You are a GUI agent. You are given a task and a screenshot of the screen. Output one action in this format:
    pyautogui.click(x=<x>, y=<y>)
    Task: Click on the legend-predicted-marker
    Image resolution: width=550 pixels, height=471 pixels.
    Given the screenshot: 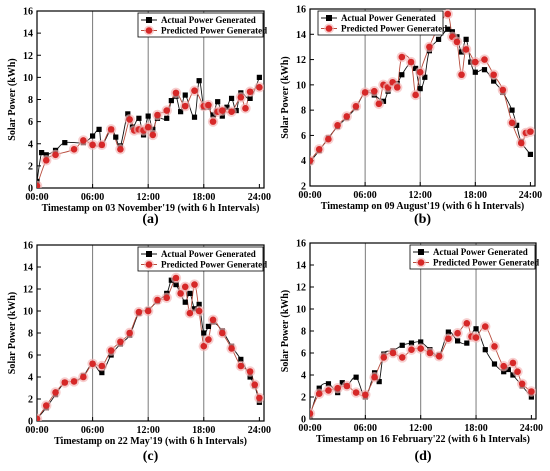 What is the action you would take?
    pyautogui.click(x=149, y=264)
    